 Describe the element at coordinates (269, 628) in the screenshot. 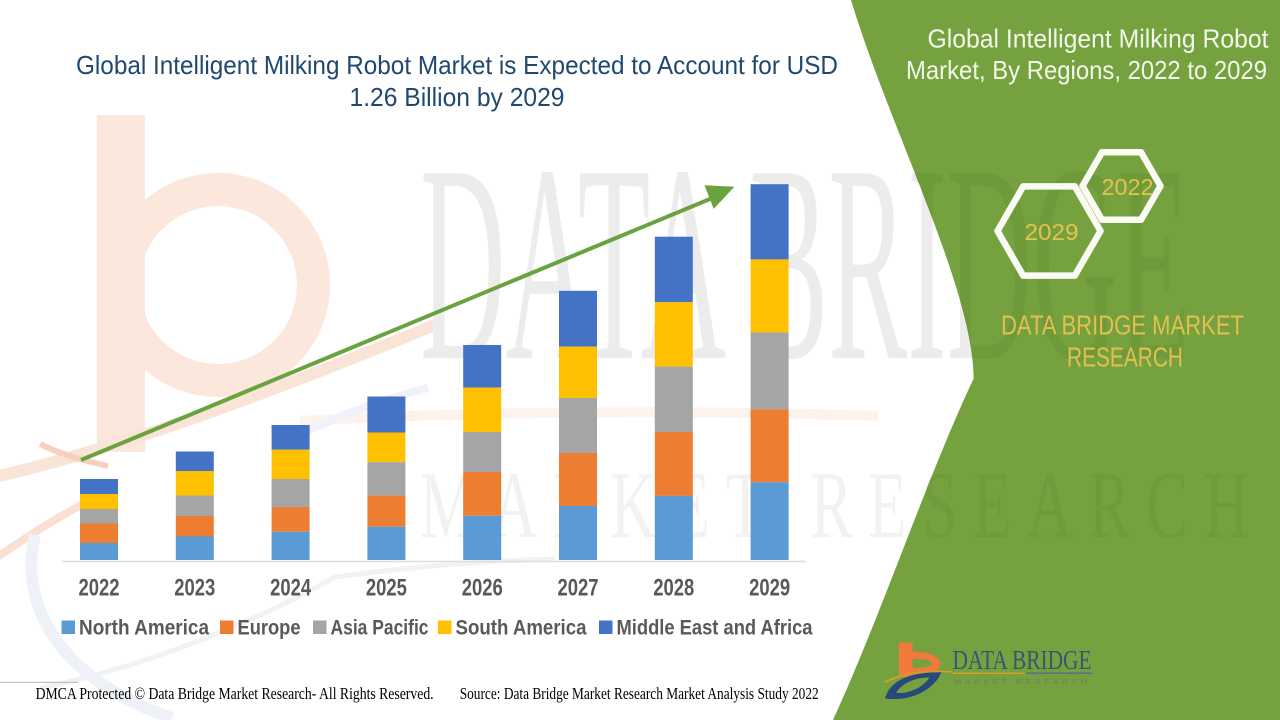

I see `svg-text: Europe` at that location.